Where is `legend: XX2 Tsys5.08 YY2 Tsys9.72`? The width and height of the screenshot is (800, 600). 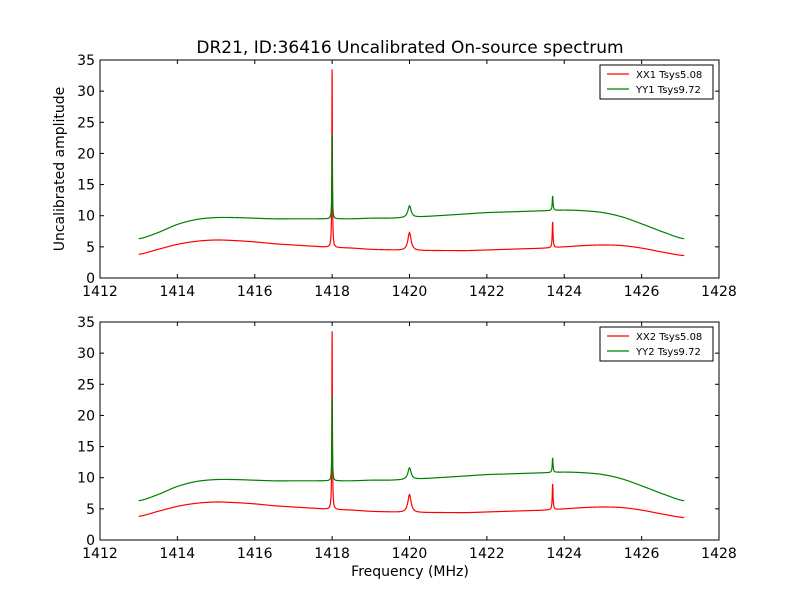 legend: XX2 Tsys5.08 YY2 Tsys9.72 is located at coordinates (656, 344).